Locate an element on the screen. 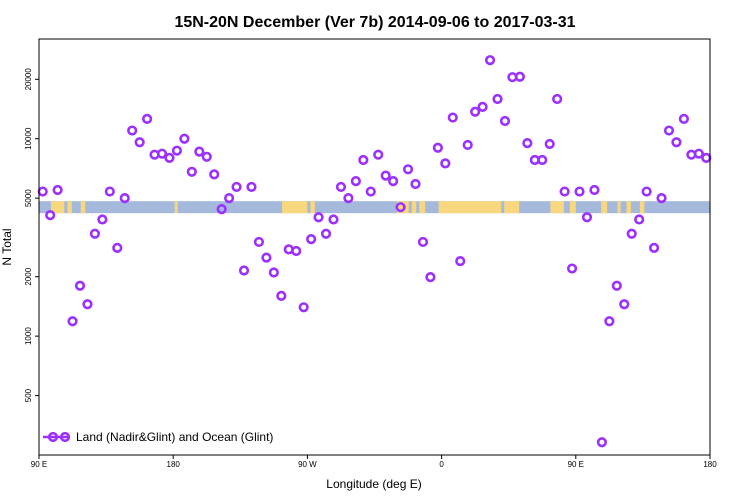  y-tick-label: 1000 is located at coordinates (28, 336).